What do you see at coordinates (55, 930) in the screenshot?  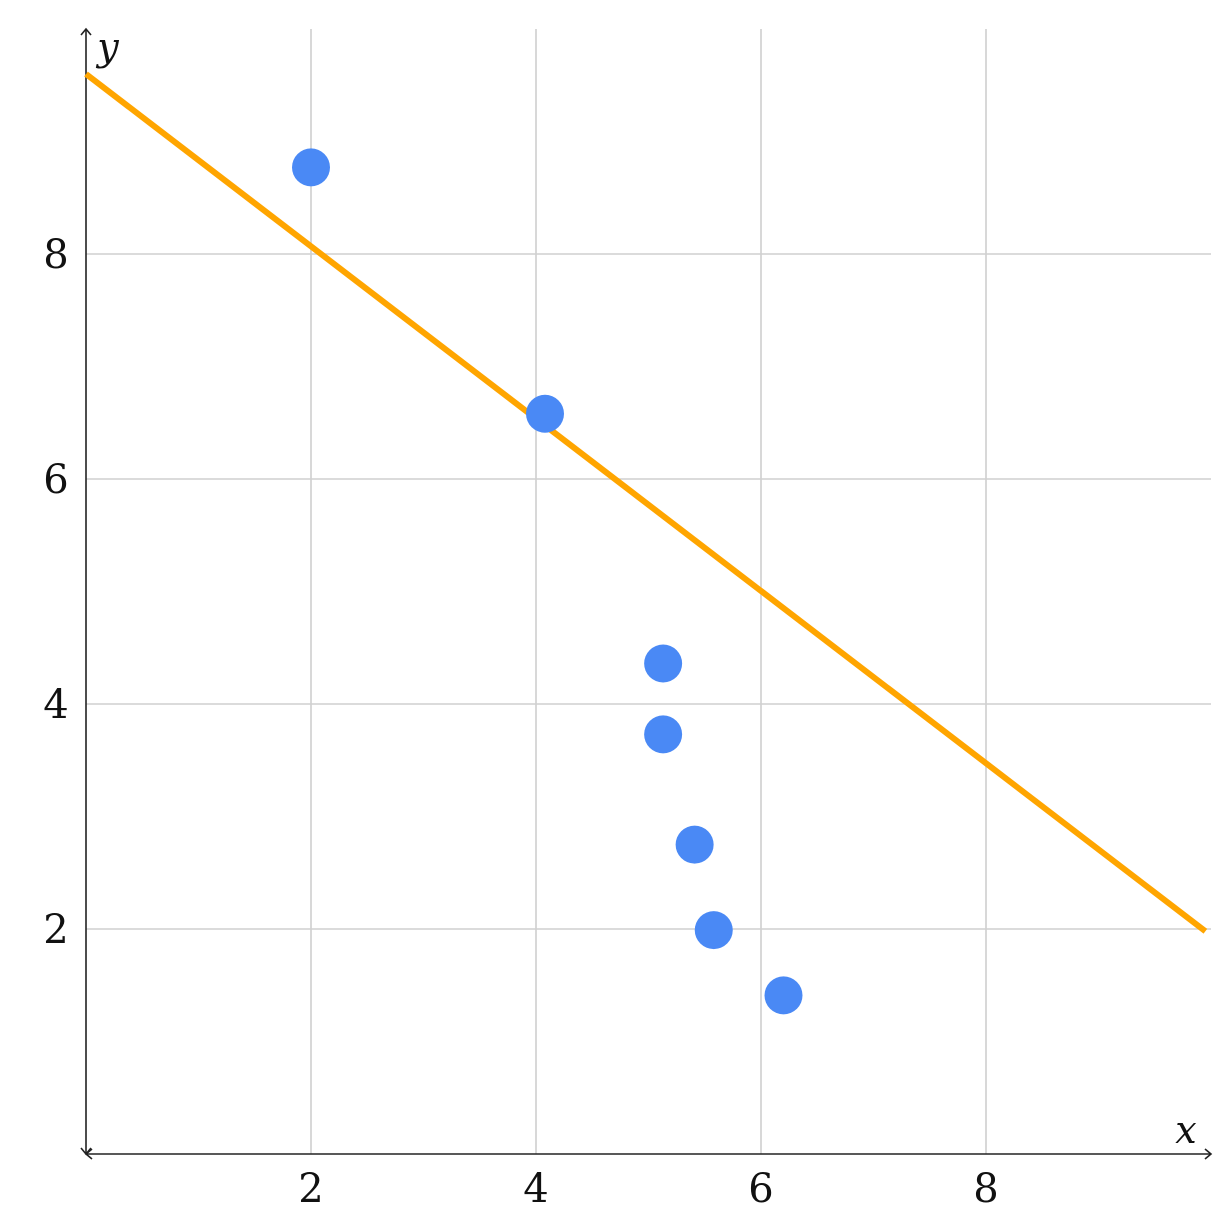 I see `y-tick-label: 2` at bounding box center [55, 930].